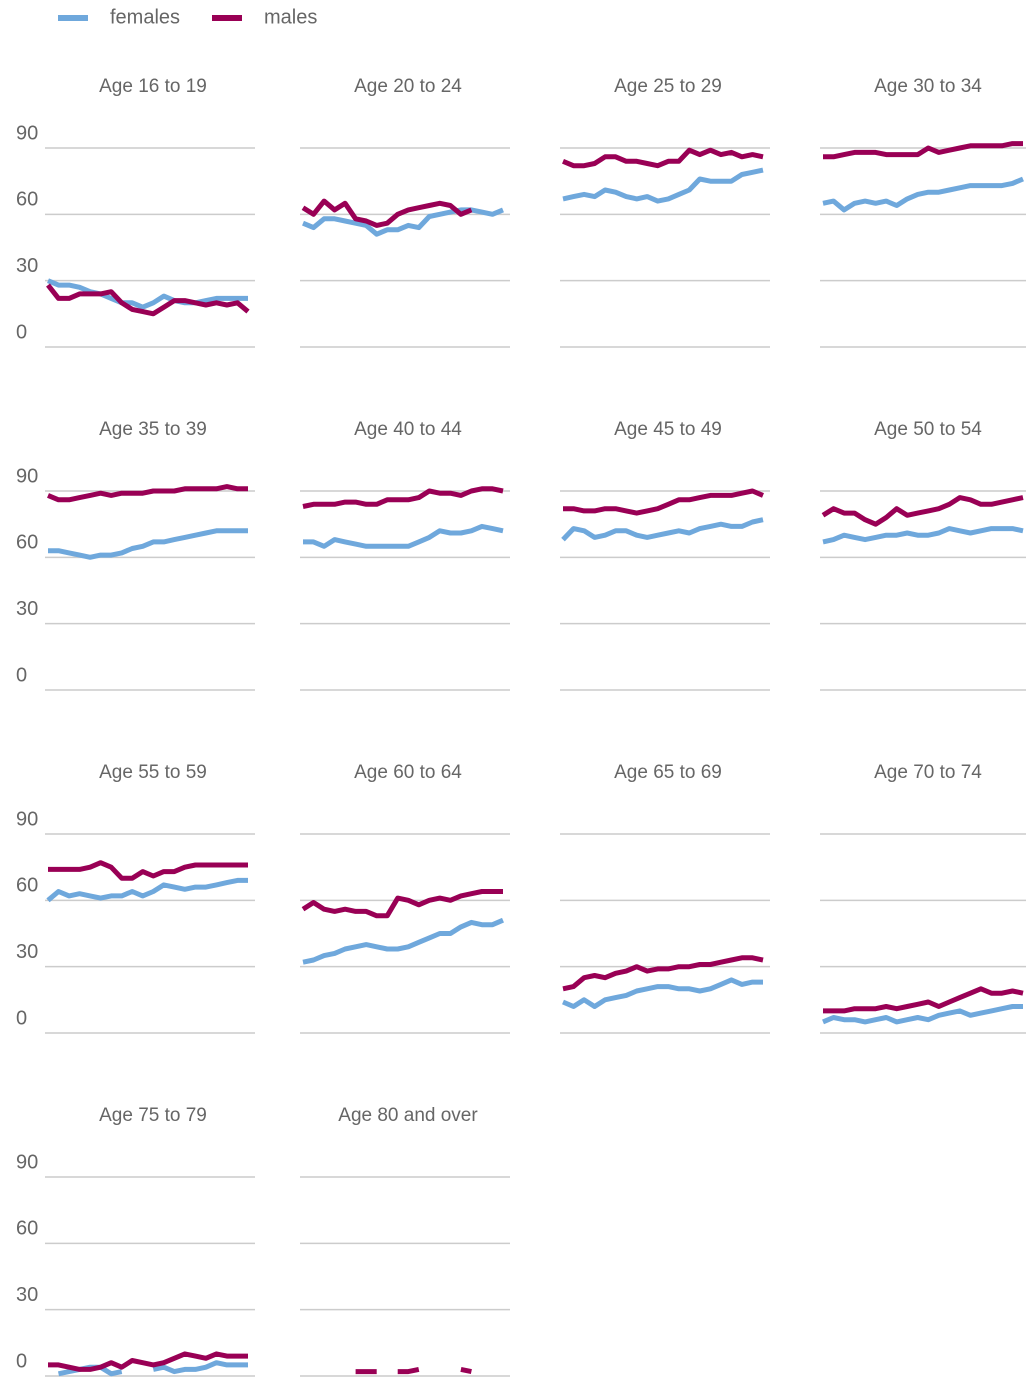  Describe the element at coordinates (153, 1115) in the screenshot. I see `panel-title: Age 75 to 79` at that location.